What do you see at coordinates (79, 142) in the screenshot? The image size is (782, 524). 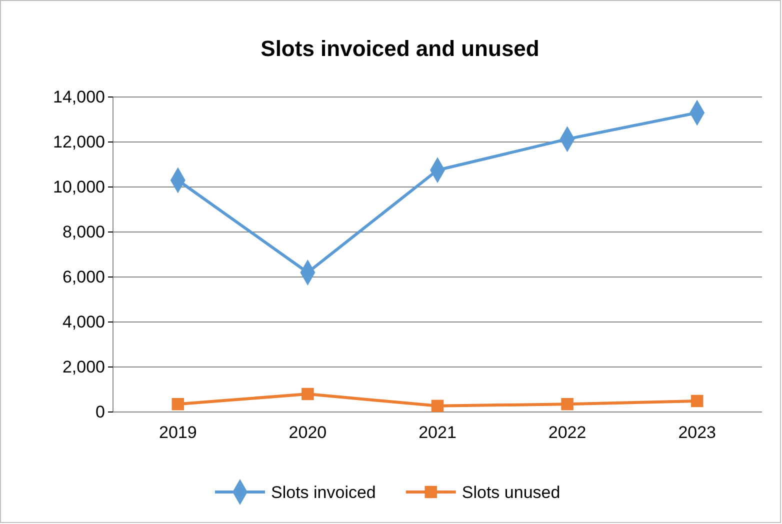 I see `y-tick-label: 12,000` at bounding box center [79, 142].